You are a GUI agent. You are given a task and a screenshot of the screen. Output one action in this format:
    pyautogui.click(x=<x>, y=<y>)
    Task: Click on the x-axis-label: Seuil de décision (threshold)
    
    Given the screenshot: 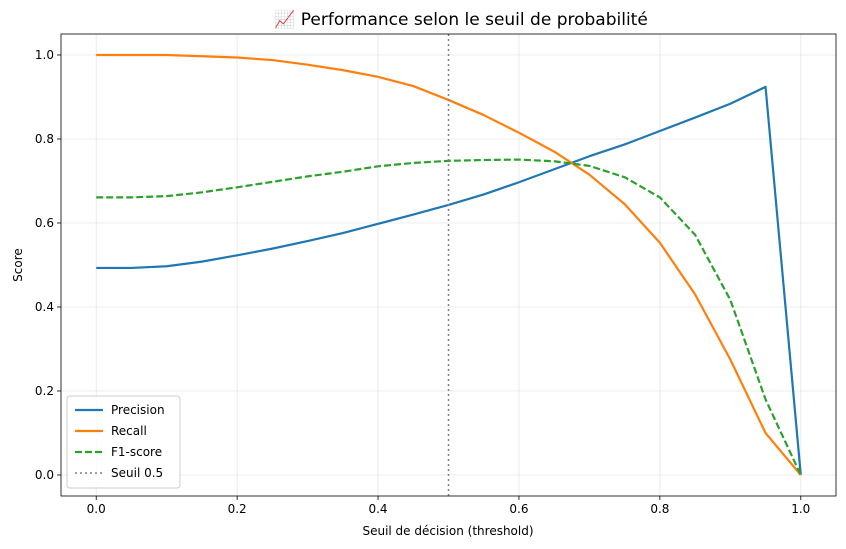 What is the action you would take?
    pyautogui.click(x=447, y=531)
    